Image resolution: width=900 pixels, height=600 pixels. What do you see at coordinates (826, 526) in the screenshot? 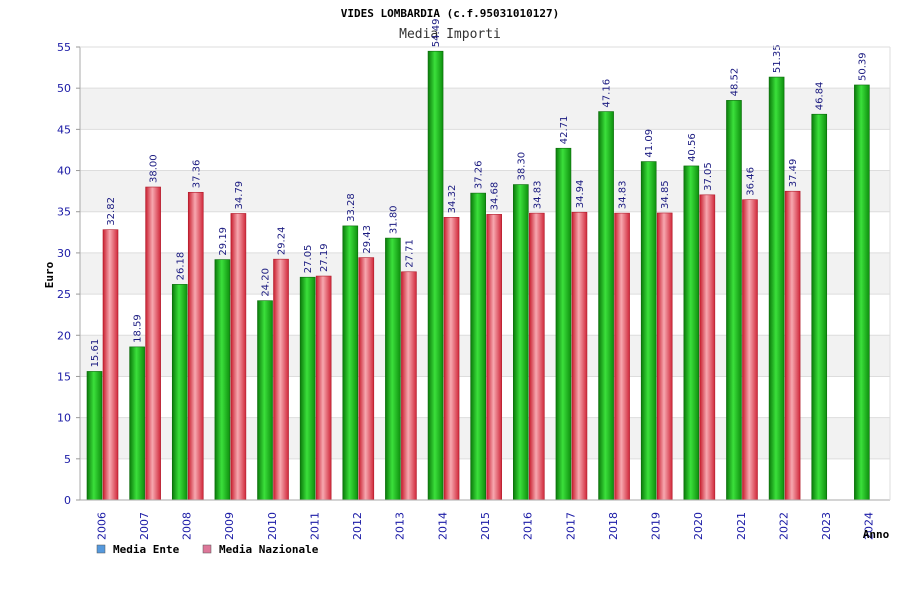
I see `x-tick-label: 2023` at bounding box center [826, 526].